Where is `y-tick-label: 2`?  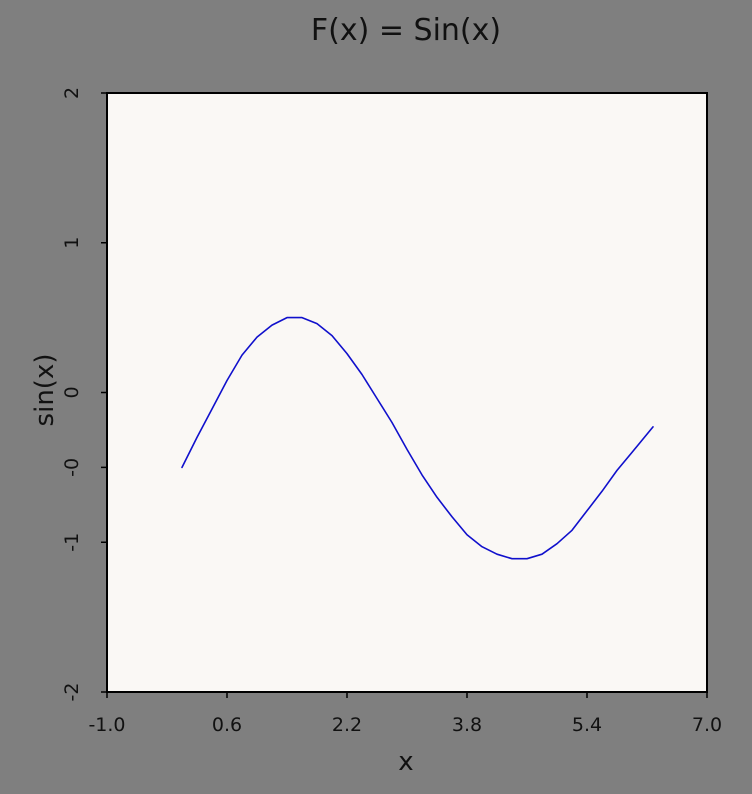 y-tick-label: 2 is located at coordinates (72, 93).